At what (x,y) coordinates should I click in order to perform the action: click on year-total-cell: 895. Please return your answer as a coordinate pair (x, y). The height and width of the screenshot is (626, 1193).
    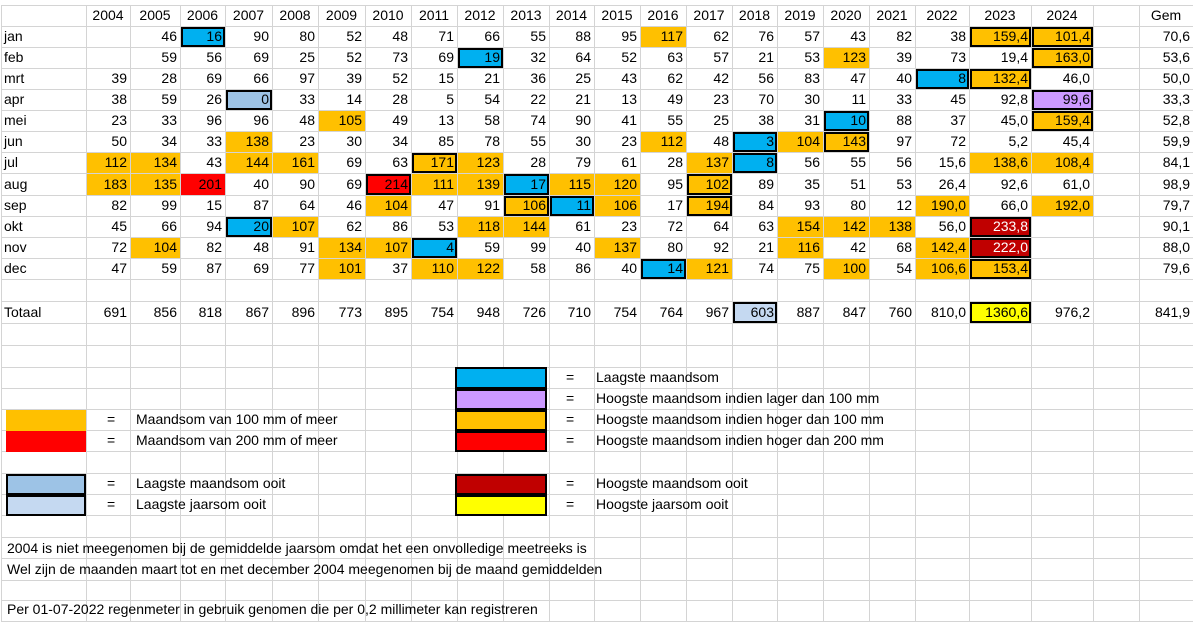
    Looking at the image, I should click on (396, 312).